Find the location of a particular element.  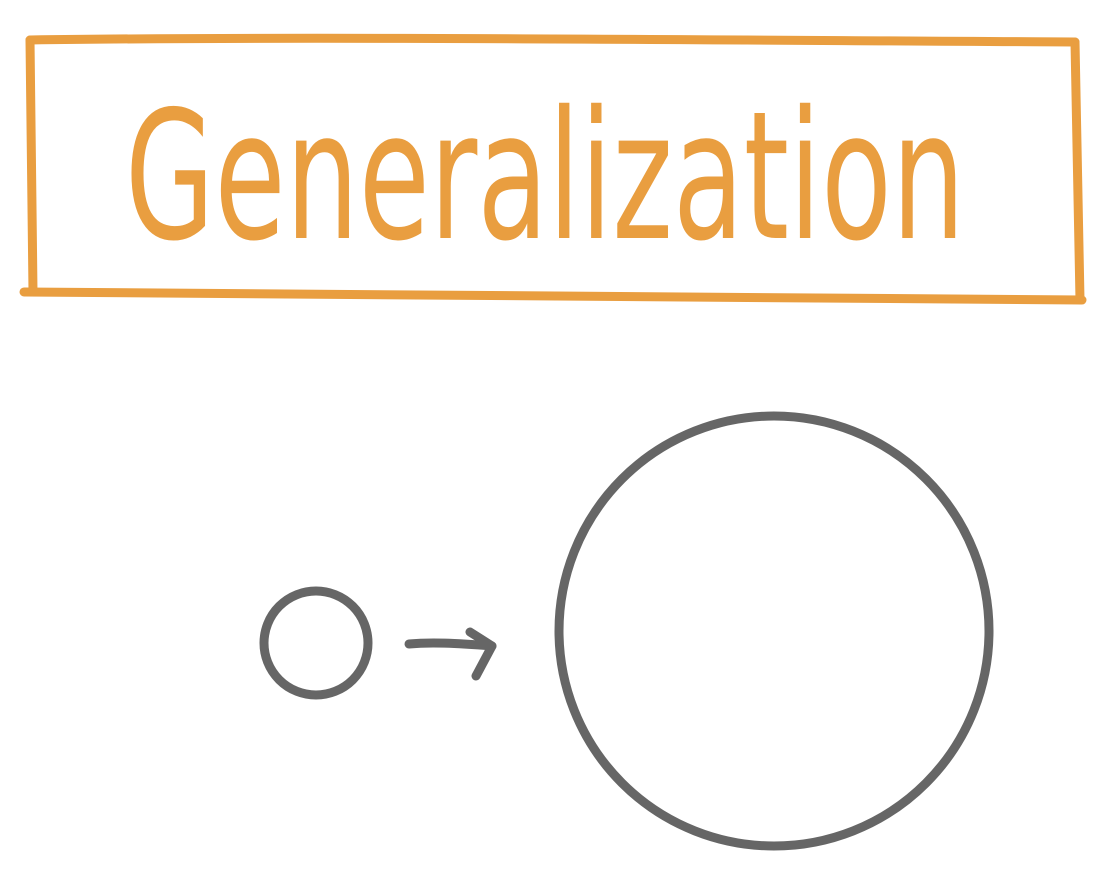

arrow-right-icon is located at coordinates (450, 654).